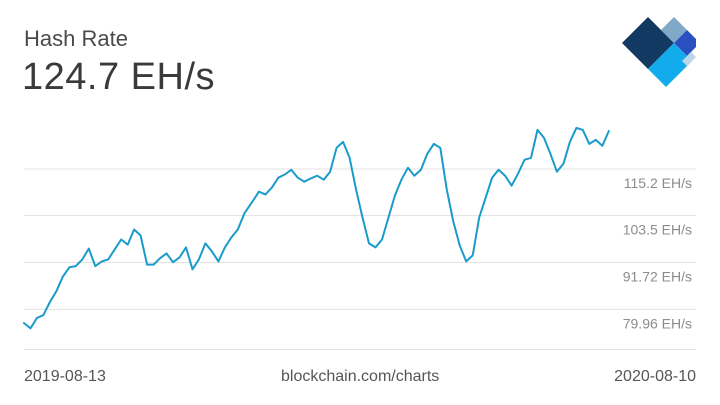  Describe the element at coordinates (658, 183) in the screenshot. I see `y-tick-label: 115.2 EH/s` at that location.